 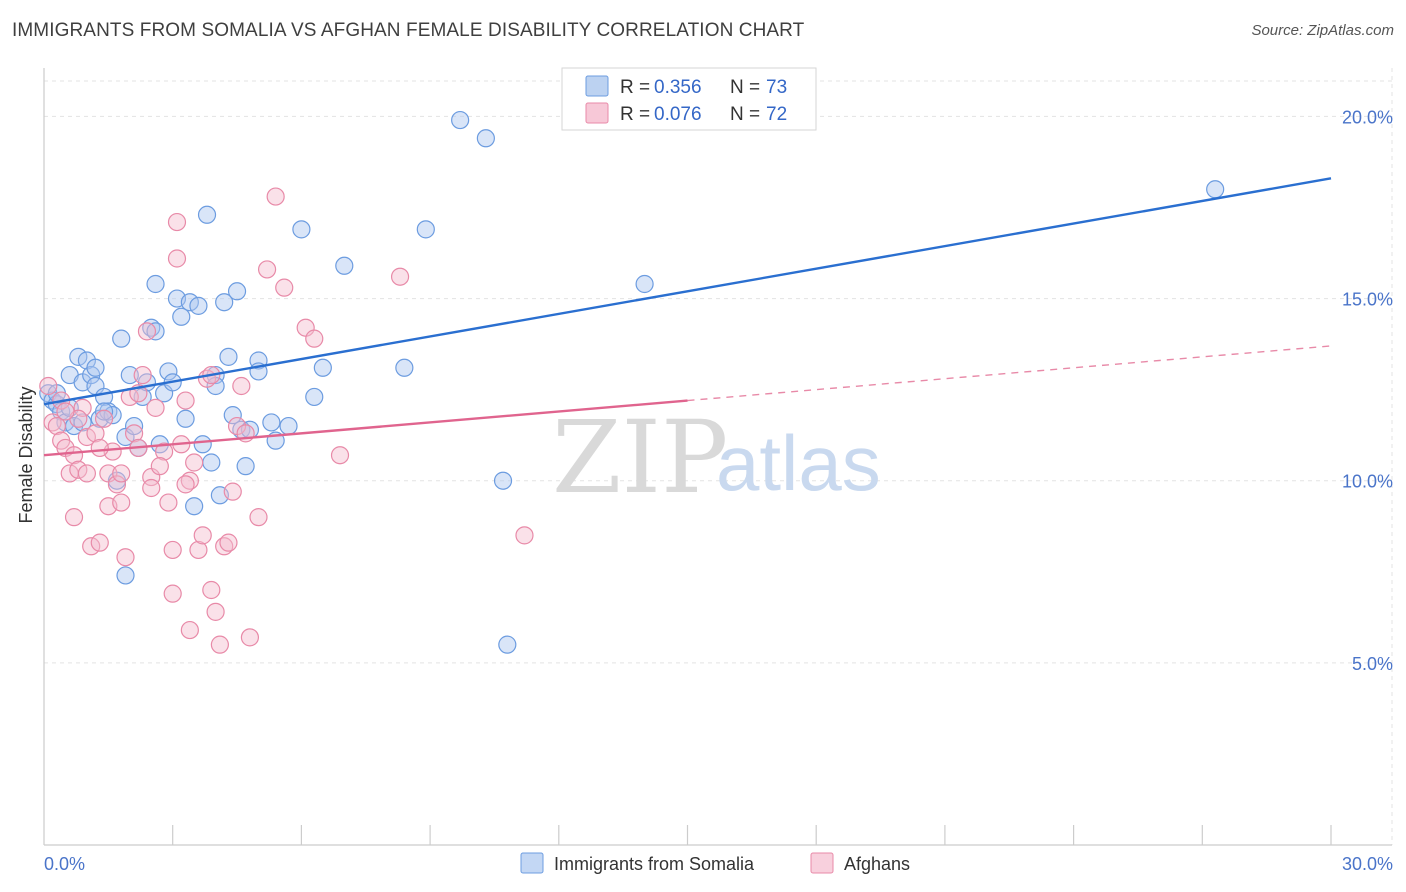 I want to click on legend-r-label-somalia: R =, so click(x=635, y=87).